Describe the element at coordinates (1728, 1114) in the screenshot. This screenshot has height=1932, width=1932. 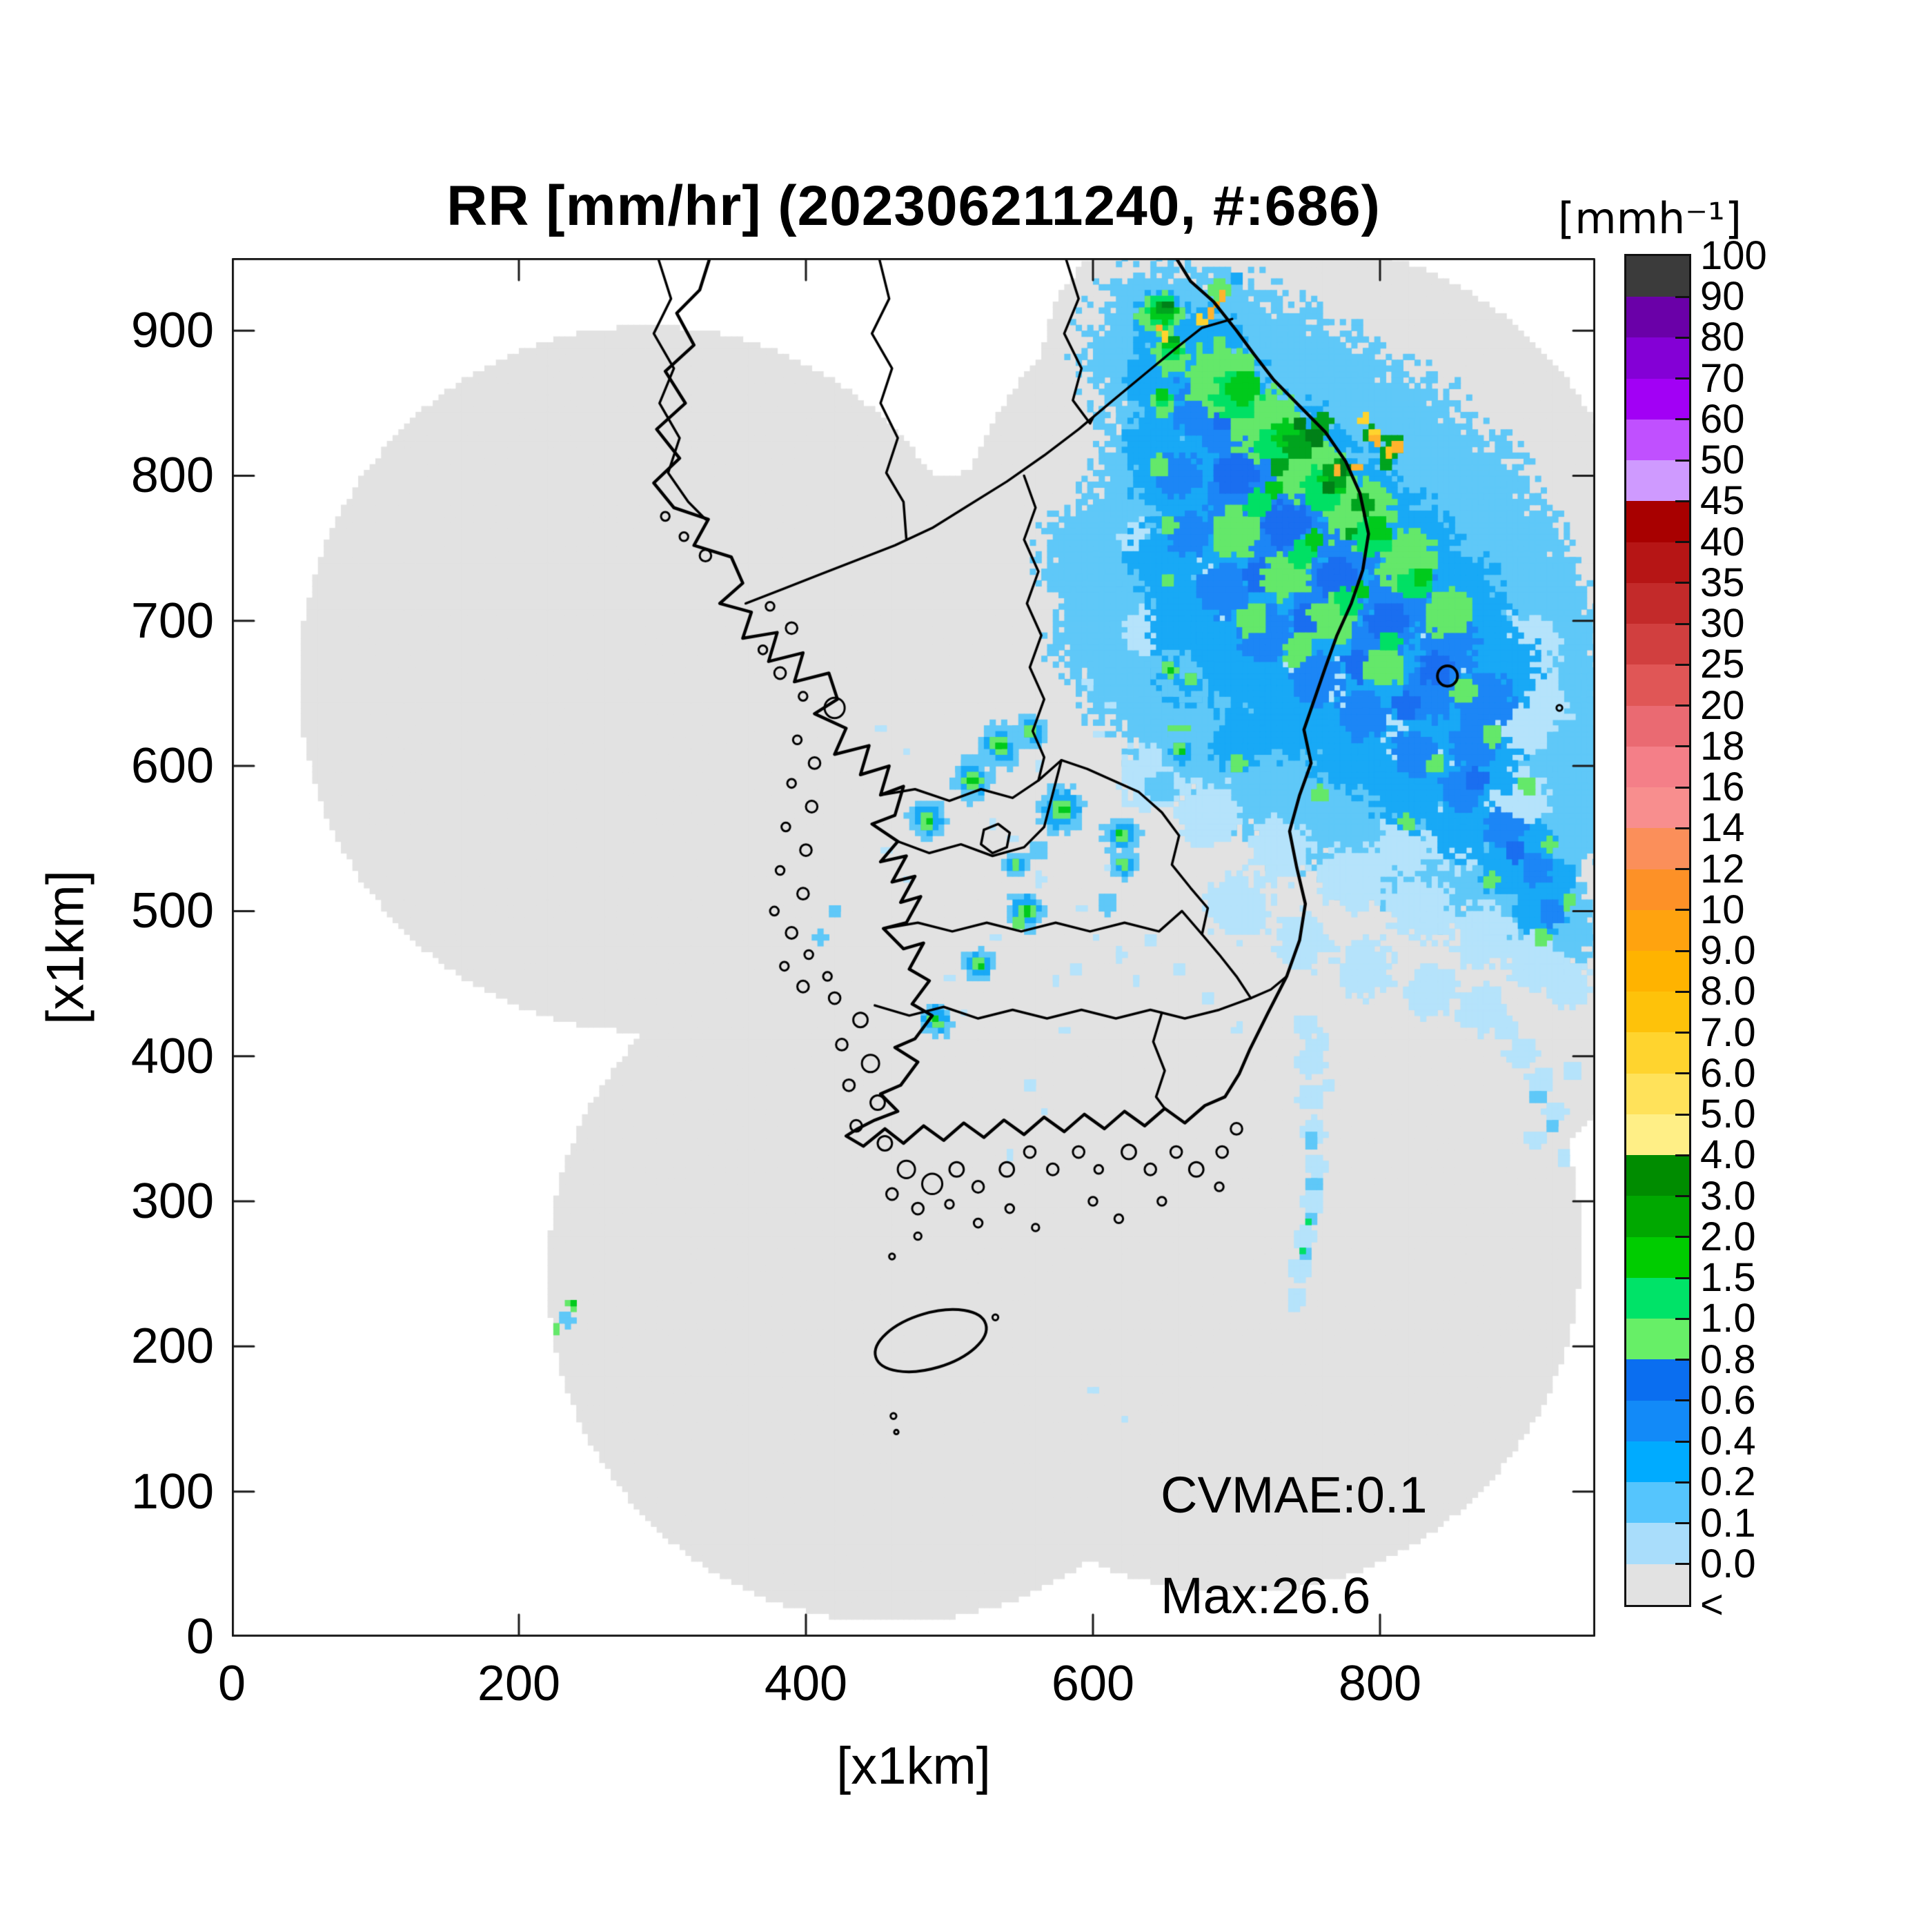
I see `colorbar-tick-label: 5.0` at that location.